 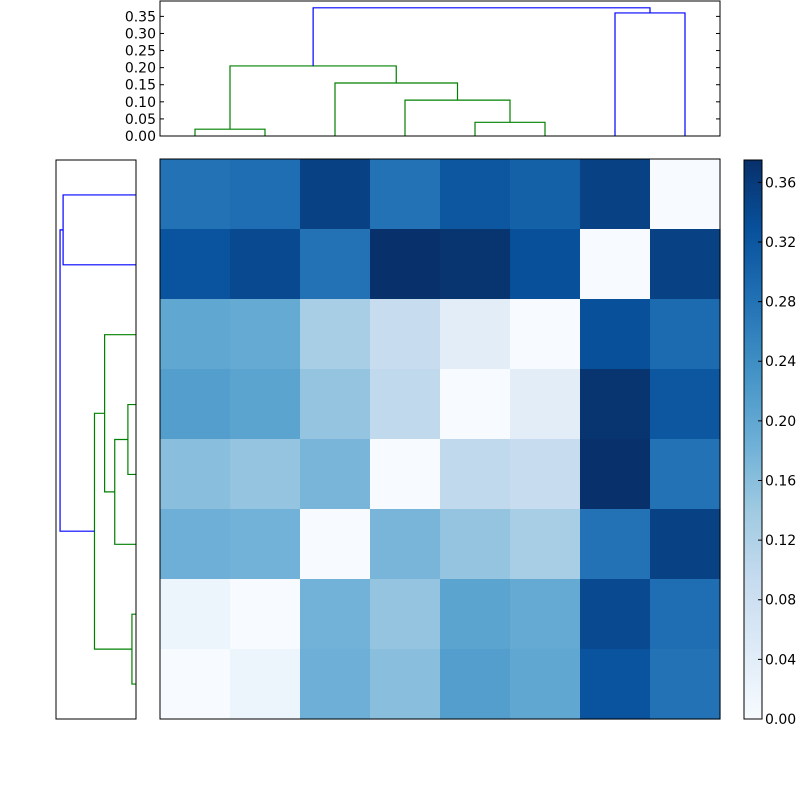 What do you see at coordinates (335, 194) in the screenshot?
I see `heatmap-cell-r0-c2` at bounding box center [335, 194].